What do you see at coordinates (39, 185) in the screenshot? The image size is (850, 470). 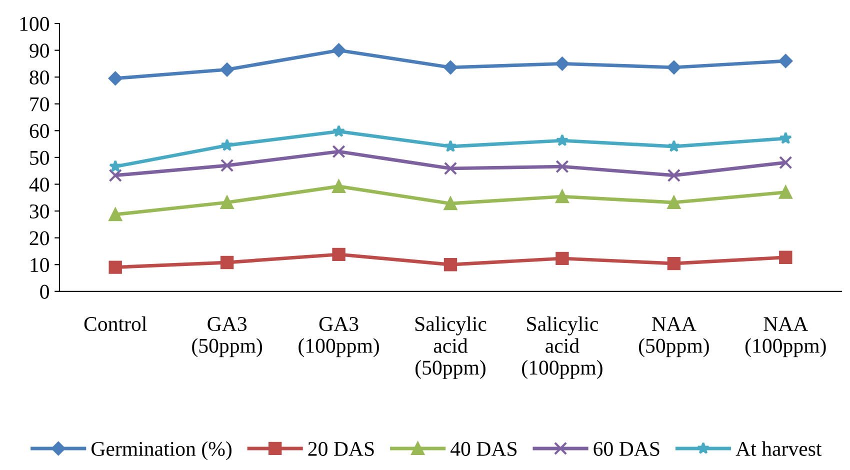 I see `y-tick-label: 40` at bounding box center [39, 185].